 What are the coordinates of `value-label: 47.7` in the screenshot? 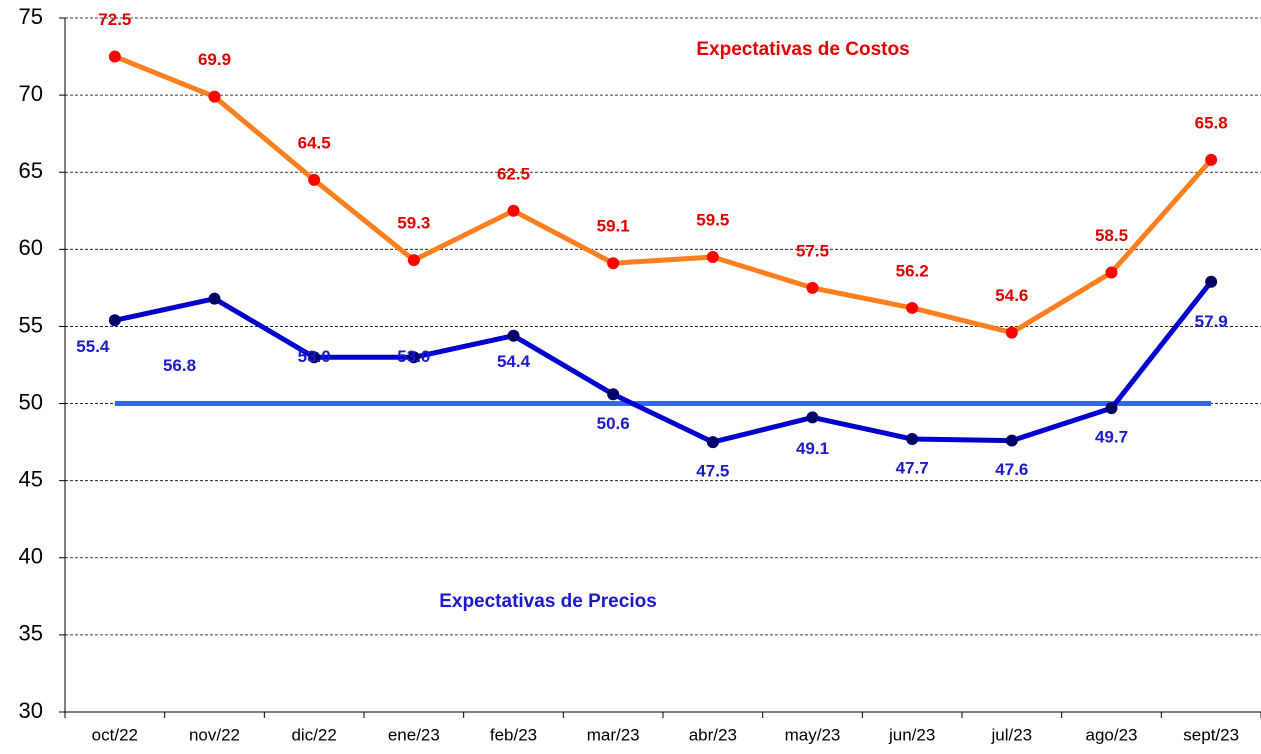 It's located at (912, 468).